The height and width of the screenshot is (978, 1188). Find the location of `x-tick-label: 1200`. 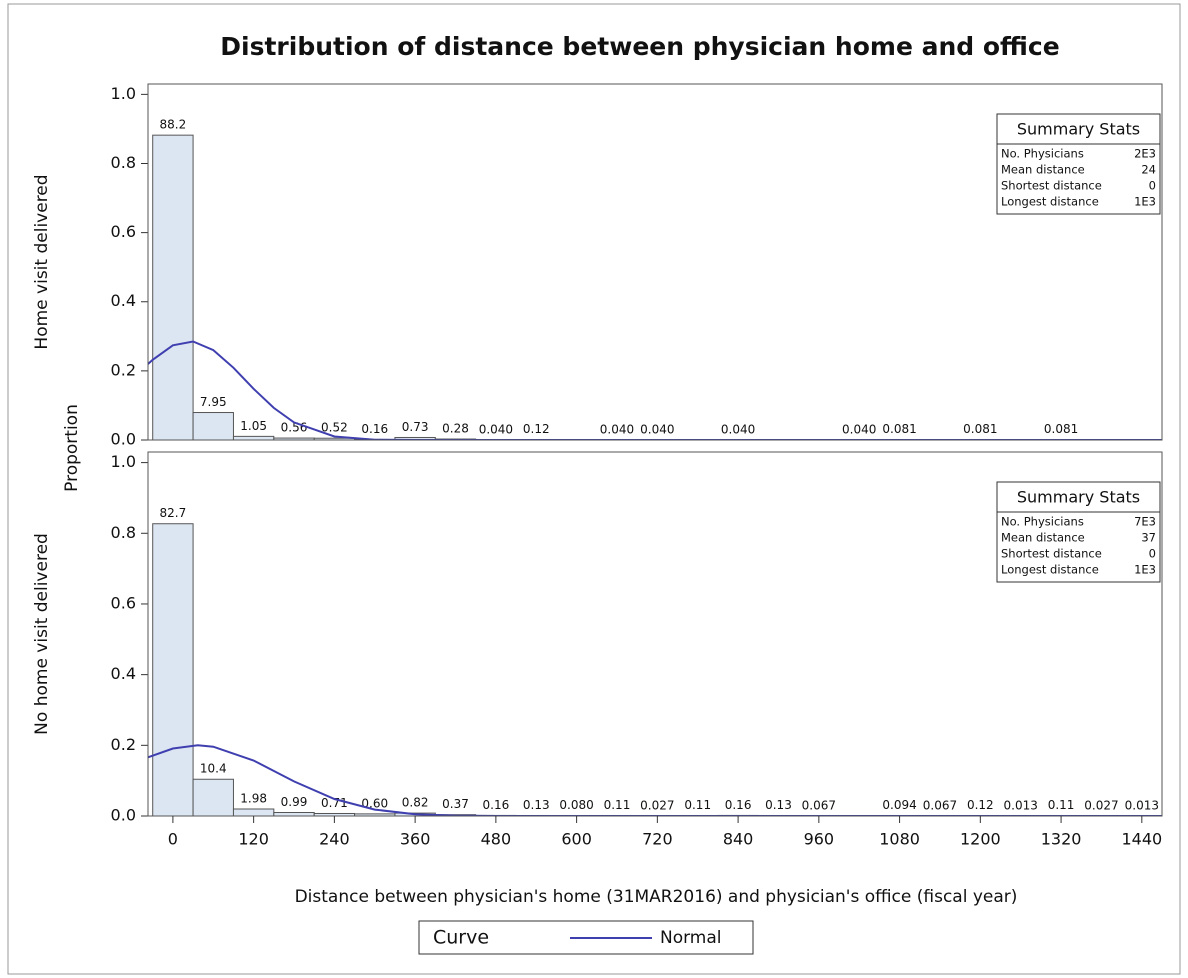

x-tick-label: 1200 is located at coordinates (980, 839).